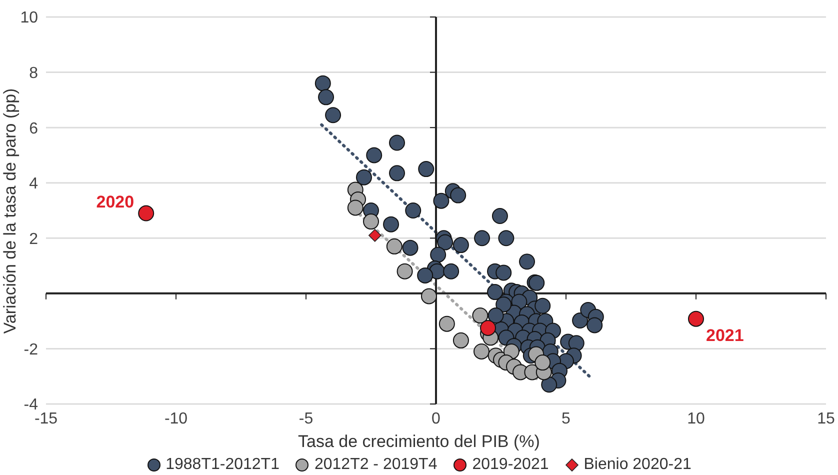 Image resolution: width=838 pixels, height=475 pixels. Describe the element at coordinates (33, 239) in the screenshot. I see `y-tick-label: 2` at that location.